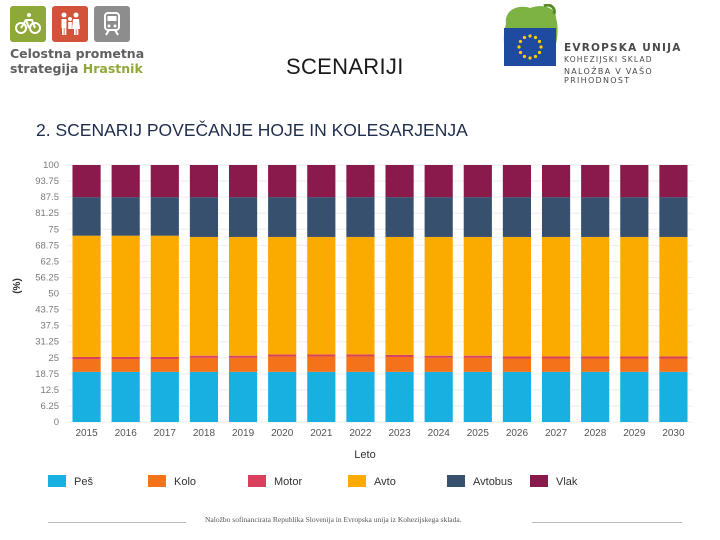 This screenshot has width=720, height=540. I want to click on x-tick-label: 2017, so click(165, 433).